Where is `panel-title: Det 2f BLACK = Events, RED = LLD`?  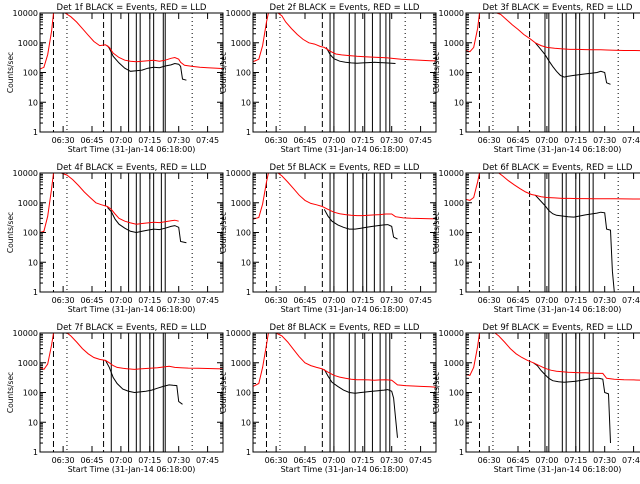 panel-title: Det 2f BLACK = Events, RED = LLD is located at coordinates (345, 8).